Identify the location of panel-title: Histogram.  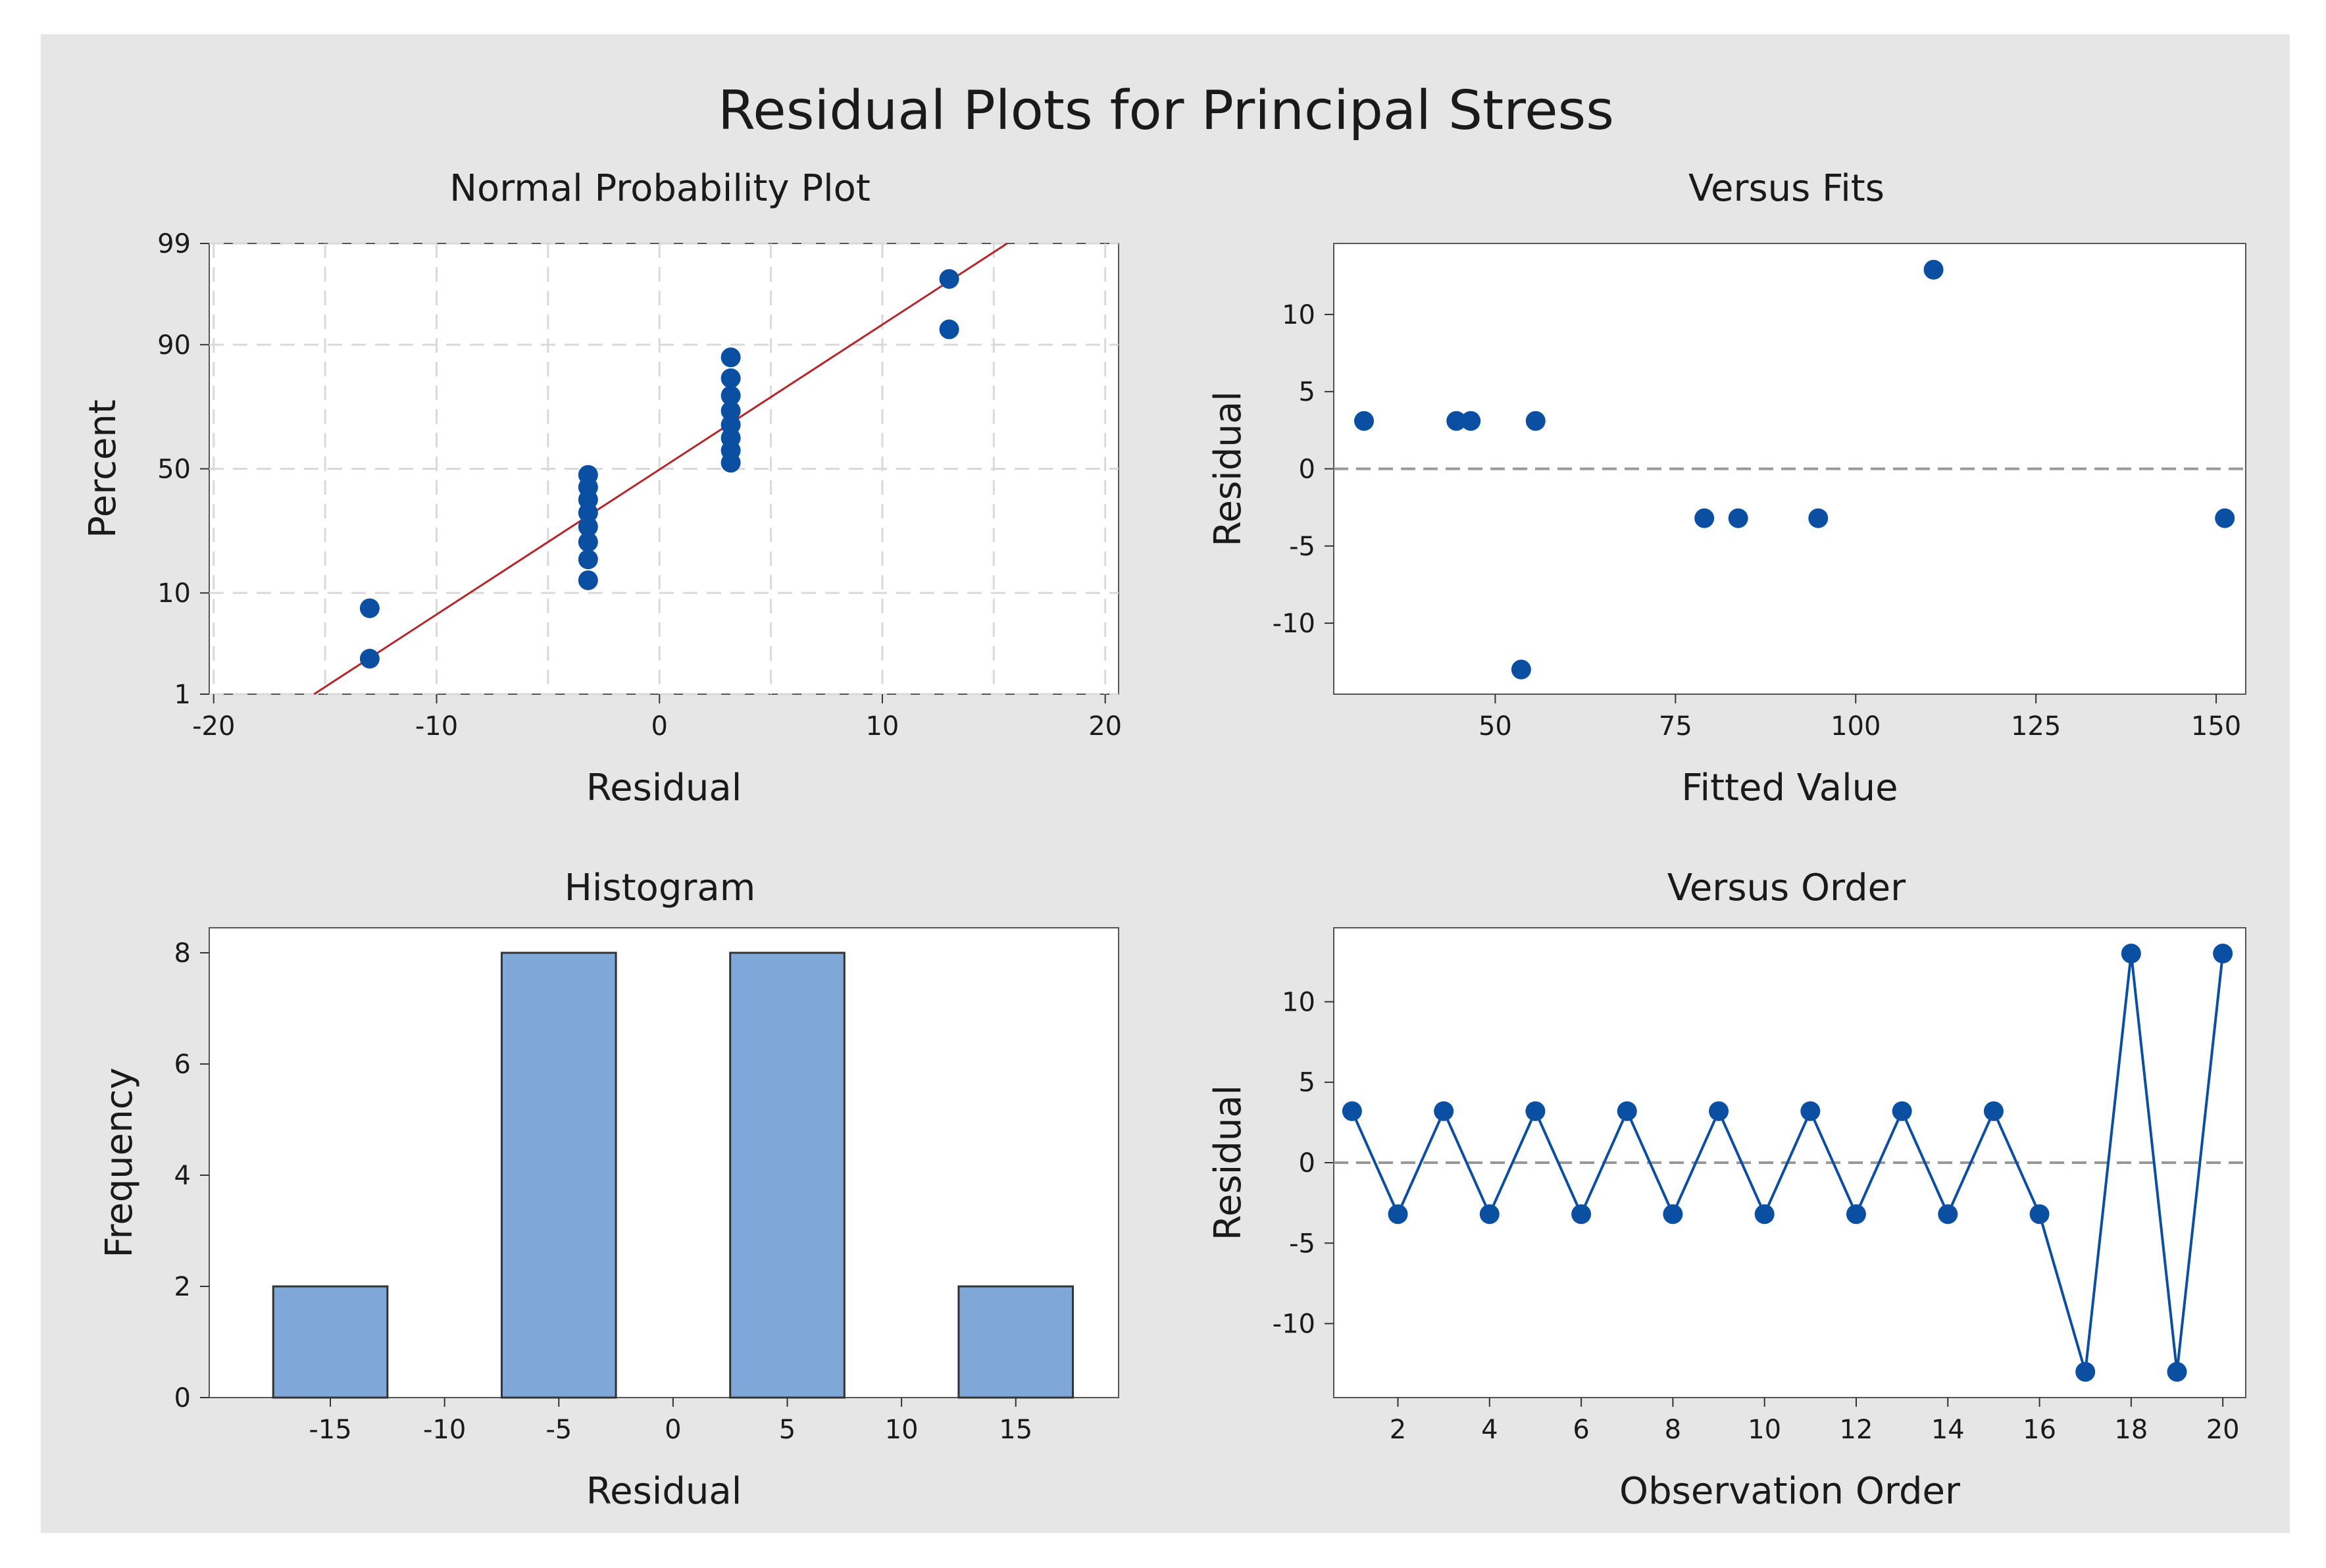
(660, 888).